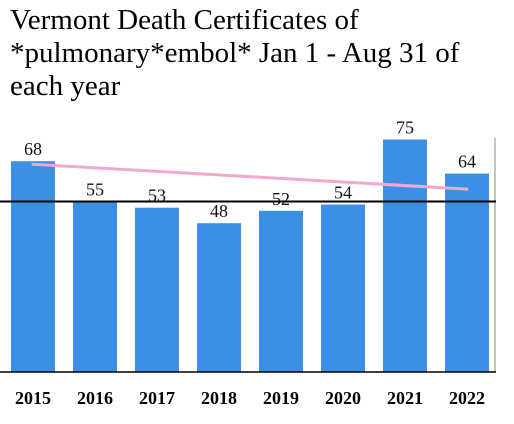 Image resolution: width=514 pixels, height=424 pixels. What do you see at coordinates (343, 398) in the screenshot?
I see `x-tick-label-2020: 2020` at bounding box center [343, 398].